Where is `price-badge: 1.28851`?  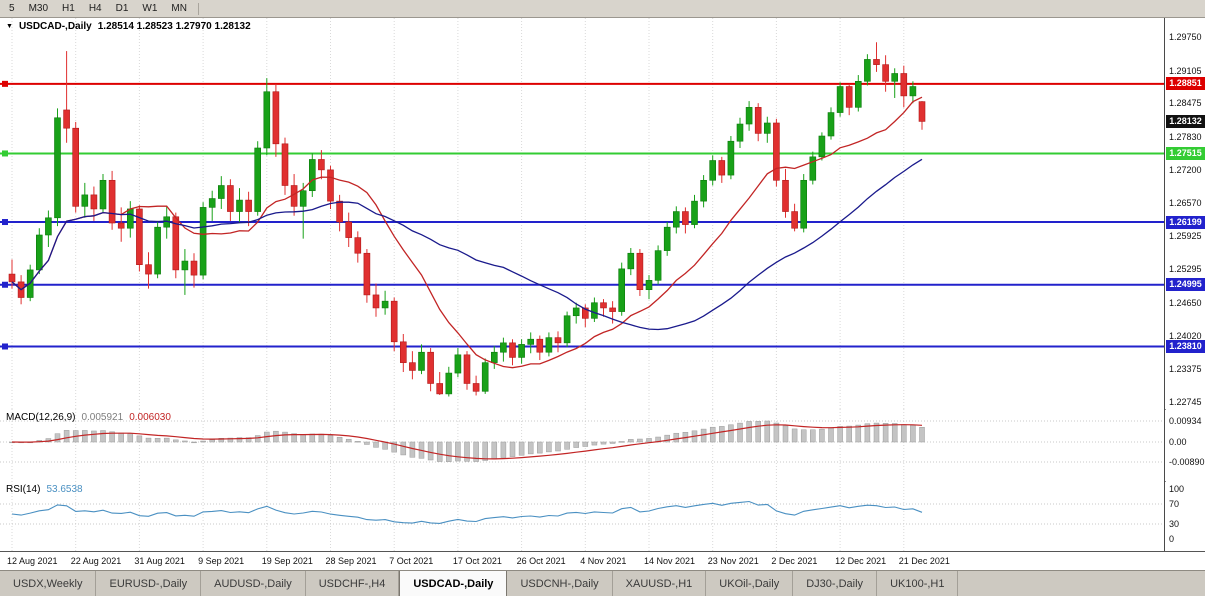 price-badge: 1.28851 is located at coordinates (1185, 84).